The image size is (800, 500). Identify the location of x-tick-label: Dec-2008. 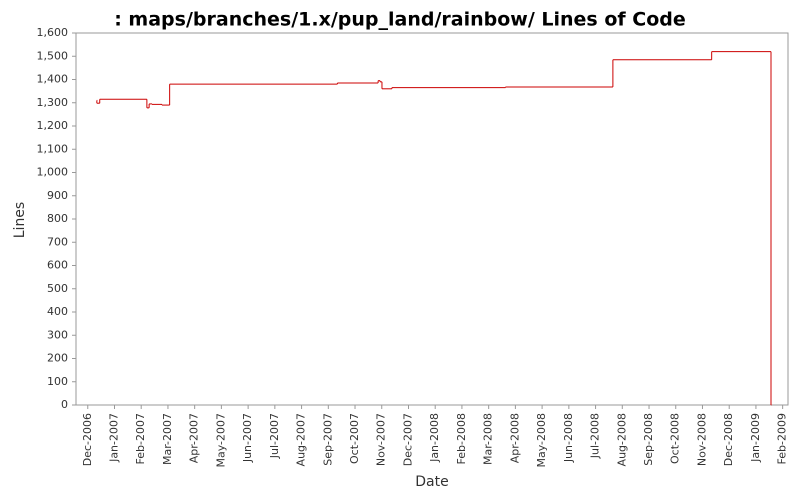
(728, 439).